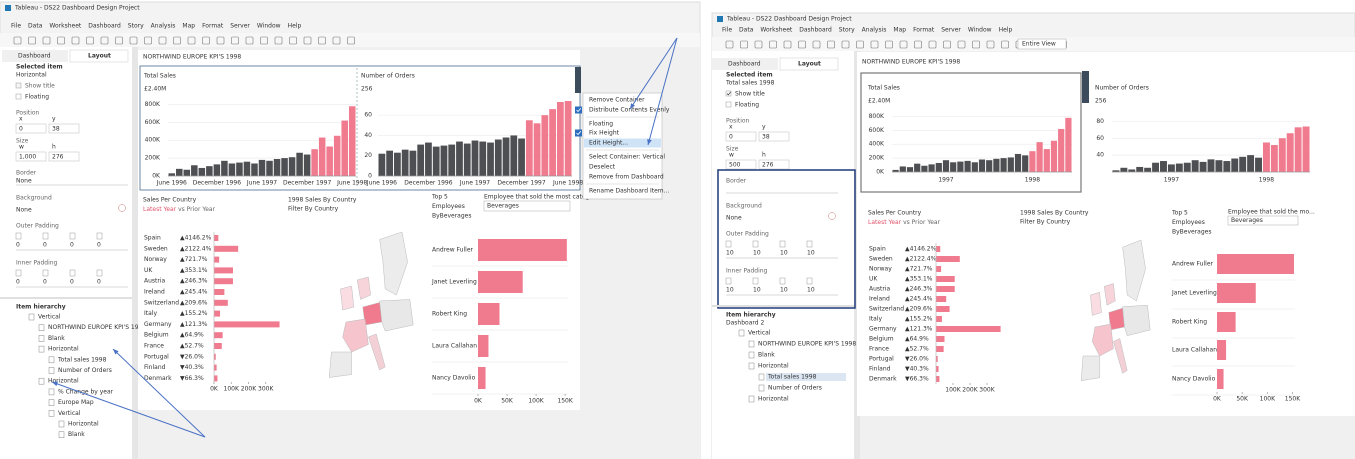  What do you see at coordinates (629, 110) in the screenshot?
I see `menu-item: Distribute Contents Evenly` at bounding box center [629, 110].